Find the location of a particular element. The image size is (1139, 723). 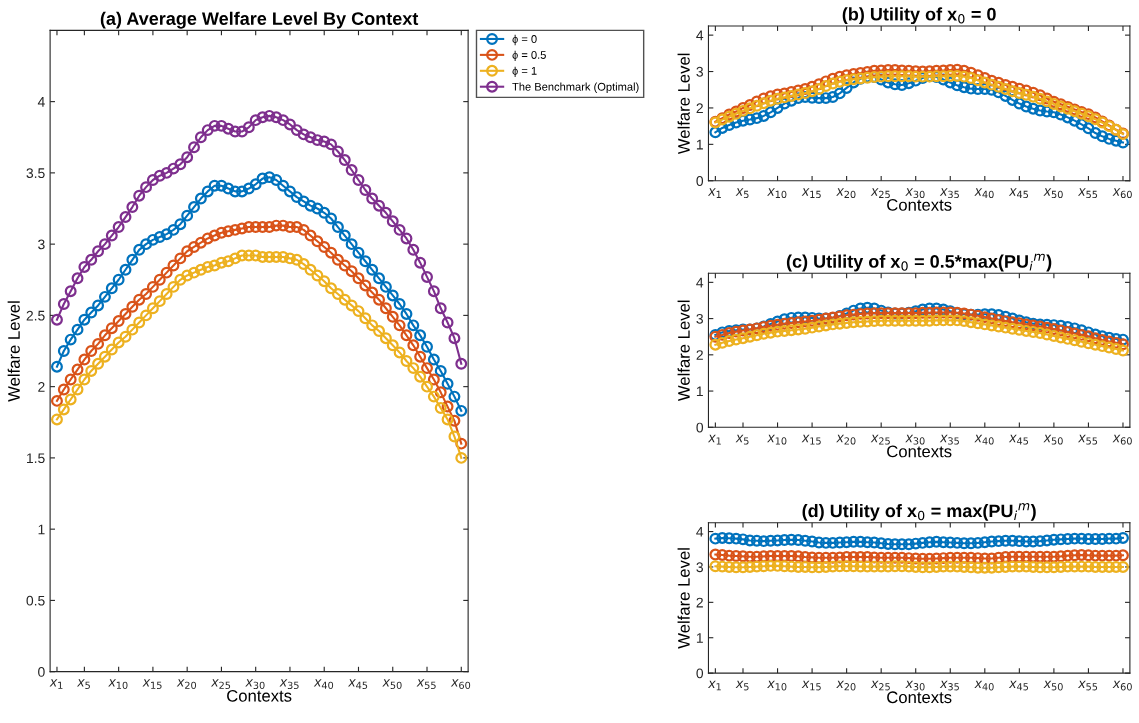

legend-label: ϕ = 1 is located at coordinates (524, 71).